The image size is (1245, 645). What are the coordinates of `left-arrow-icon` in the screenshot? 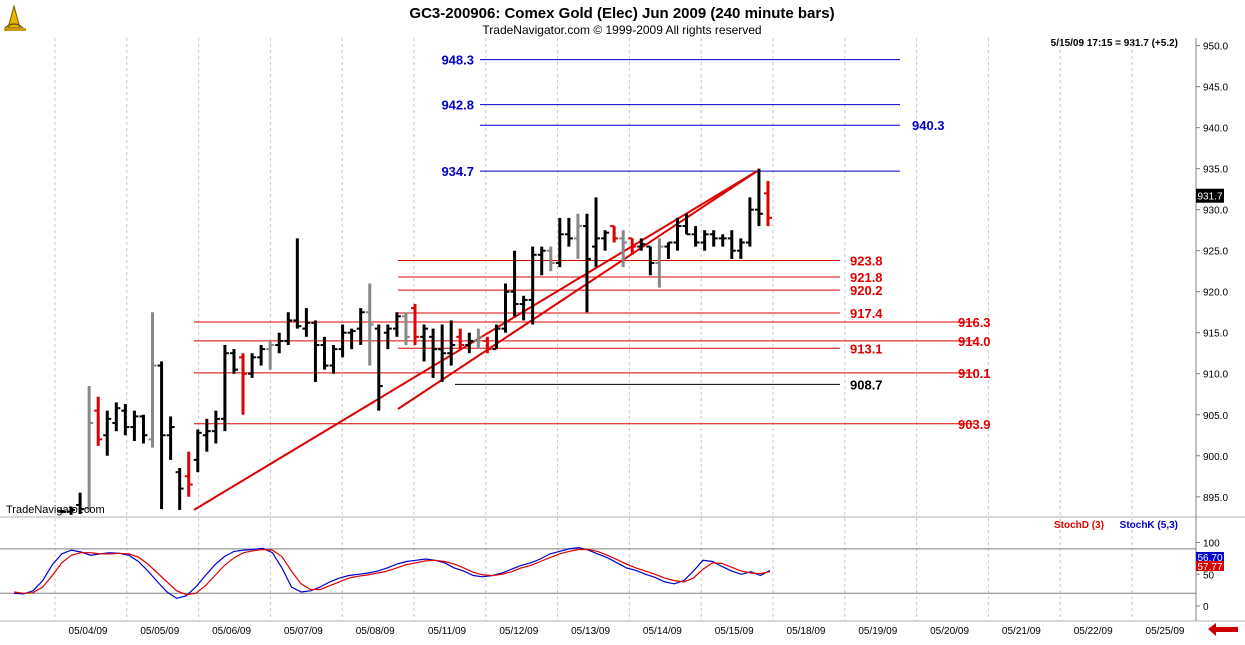 It's located at (1223, 629).